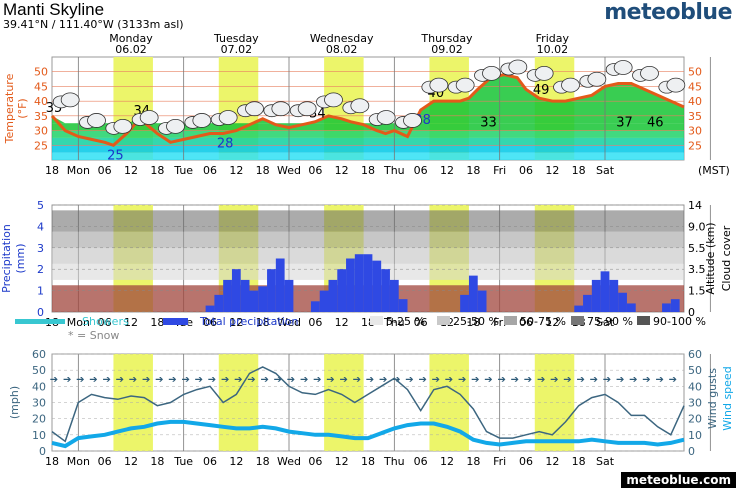 The height and width of the screenshot is (490, 740). What do you see at coordinates (405, 321) in the screenshot?
I see `cloud-legend-label: 5-25 %` at bounding box center [405, 321].